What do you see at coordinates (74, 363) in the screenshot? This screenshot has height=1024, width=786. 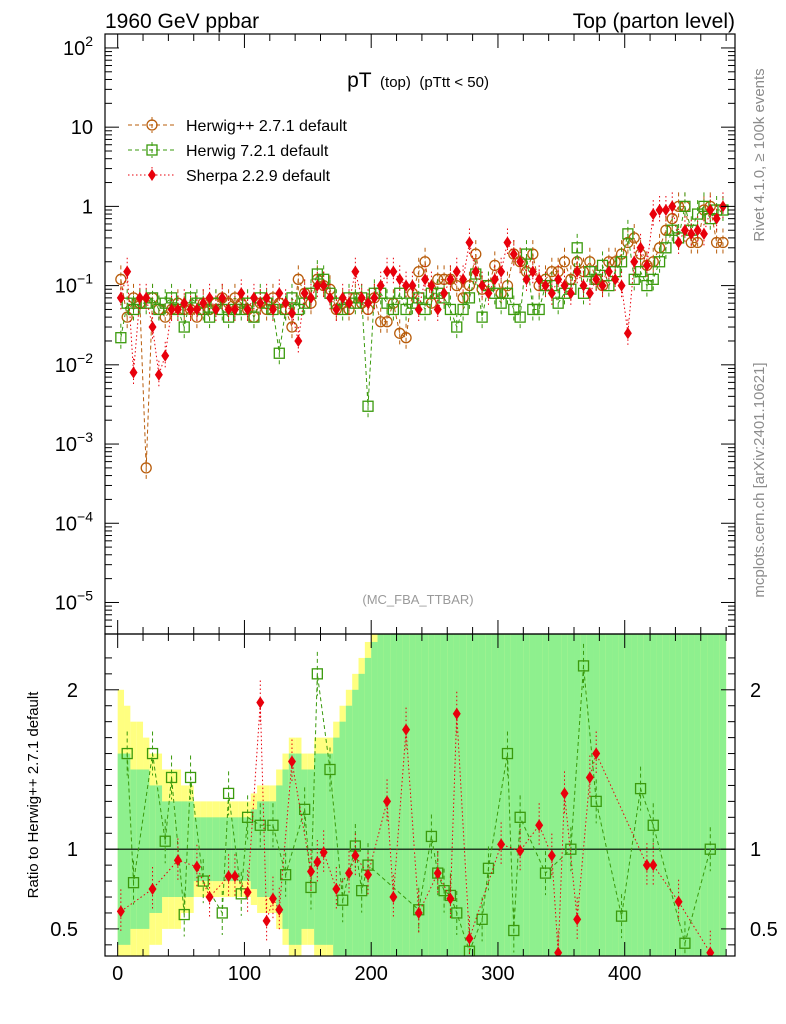 I see `main-y-tick-label: 10⁻²` at bounding box center [74, 363].